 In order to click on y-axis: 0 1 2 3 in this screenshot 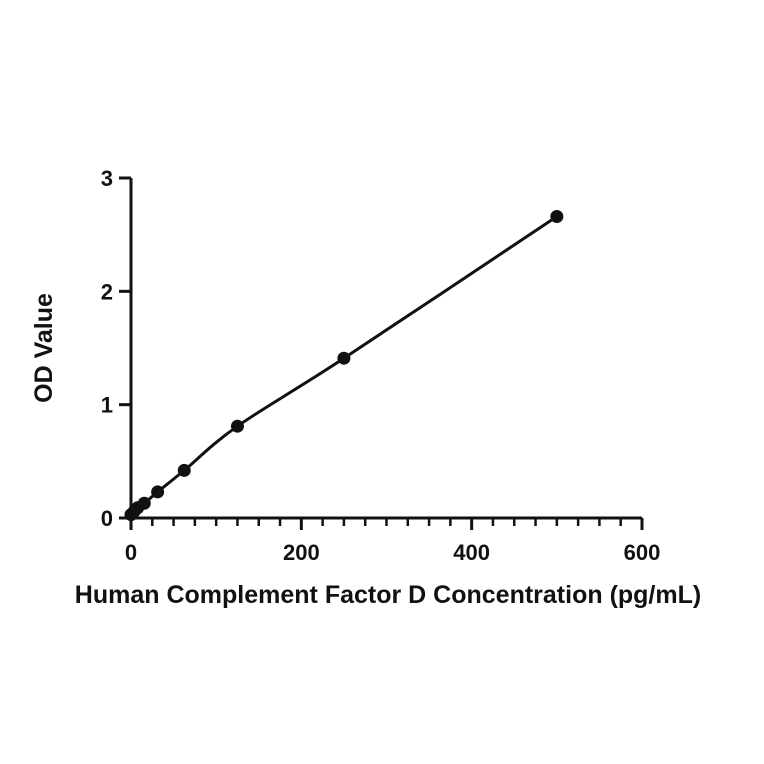, I will do `click(117, 348)`.